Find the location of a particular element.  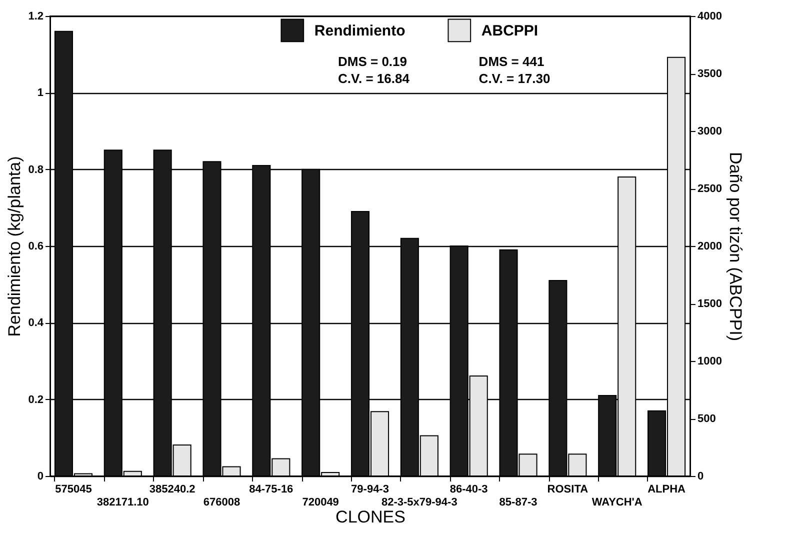

y-tick-label: 0.4 is located at coordinates (36, 323).